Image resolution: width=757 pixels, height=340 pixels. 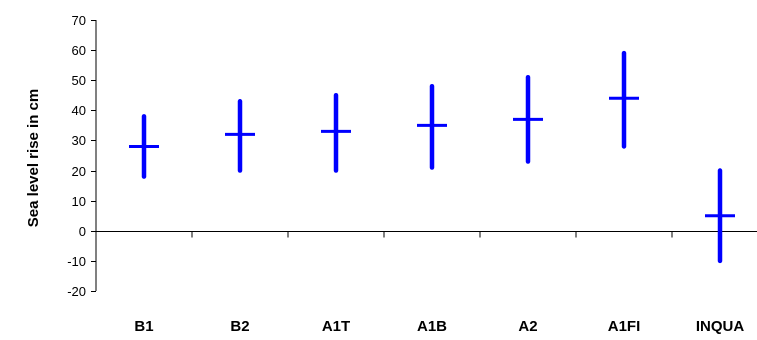 What do you see at coordinates (432, 326) in the screenshot?
I see `x-tick-label: A1B` at bounding box center [432, 326].